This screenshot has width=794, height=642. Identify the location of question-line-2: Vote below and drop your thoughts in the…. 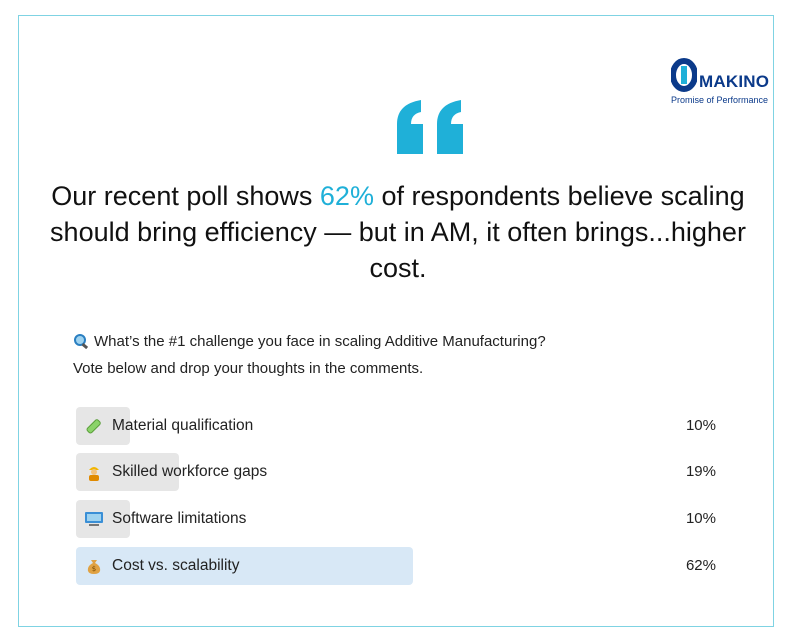
(248, 368).